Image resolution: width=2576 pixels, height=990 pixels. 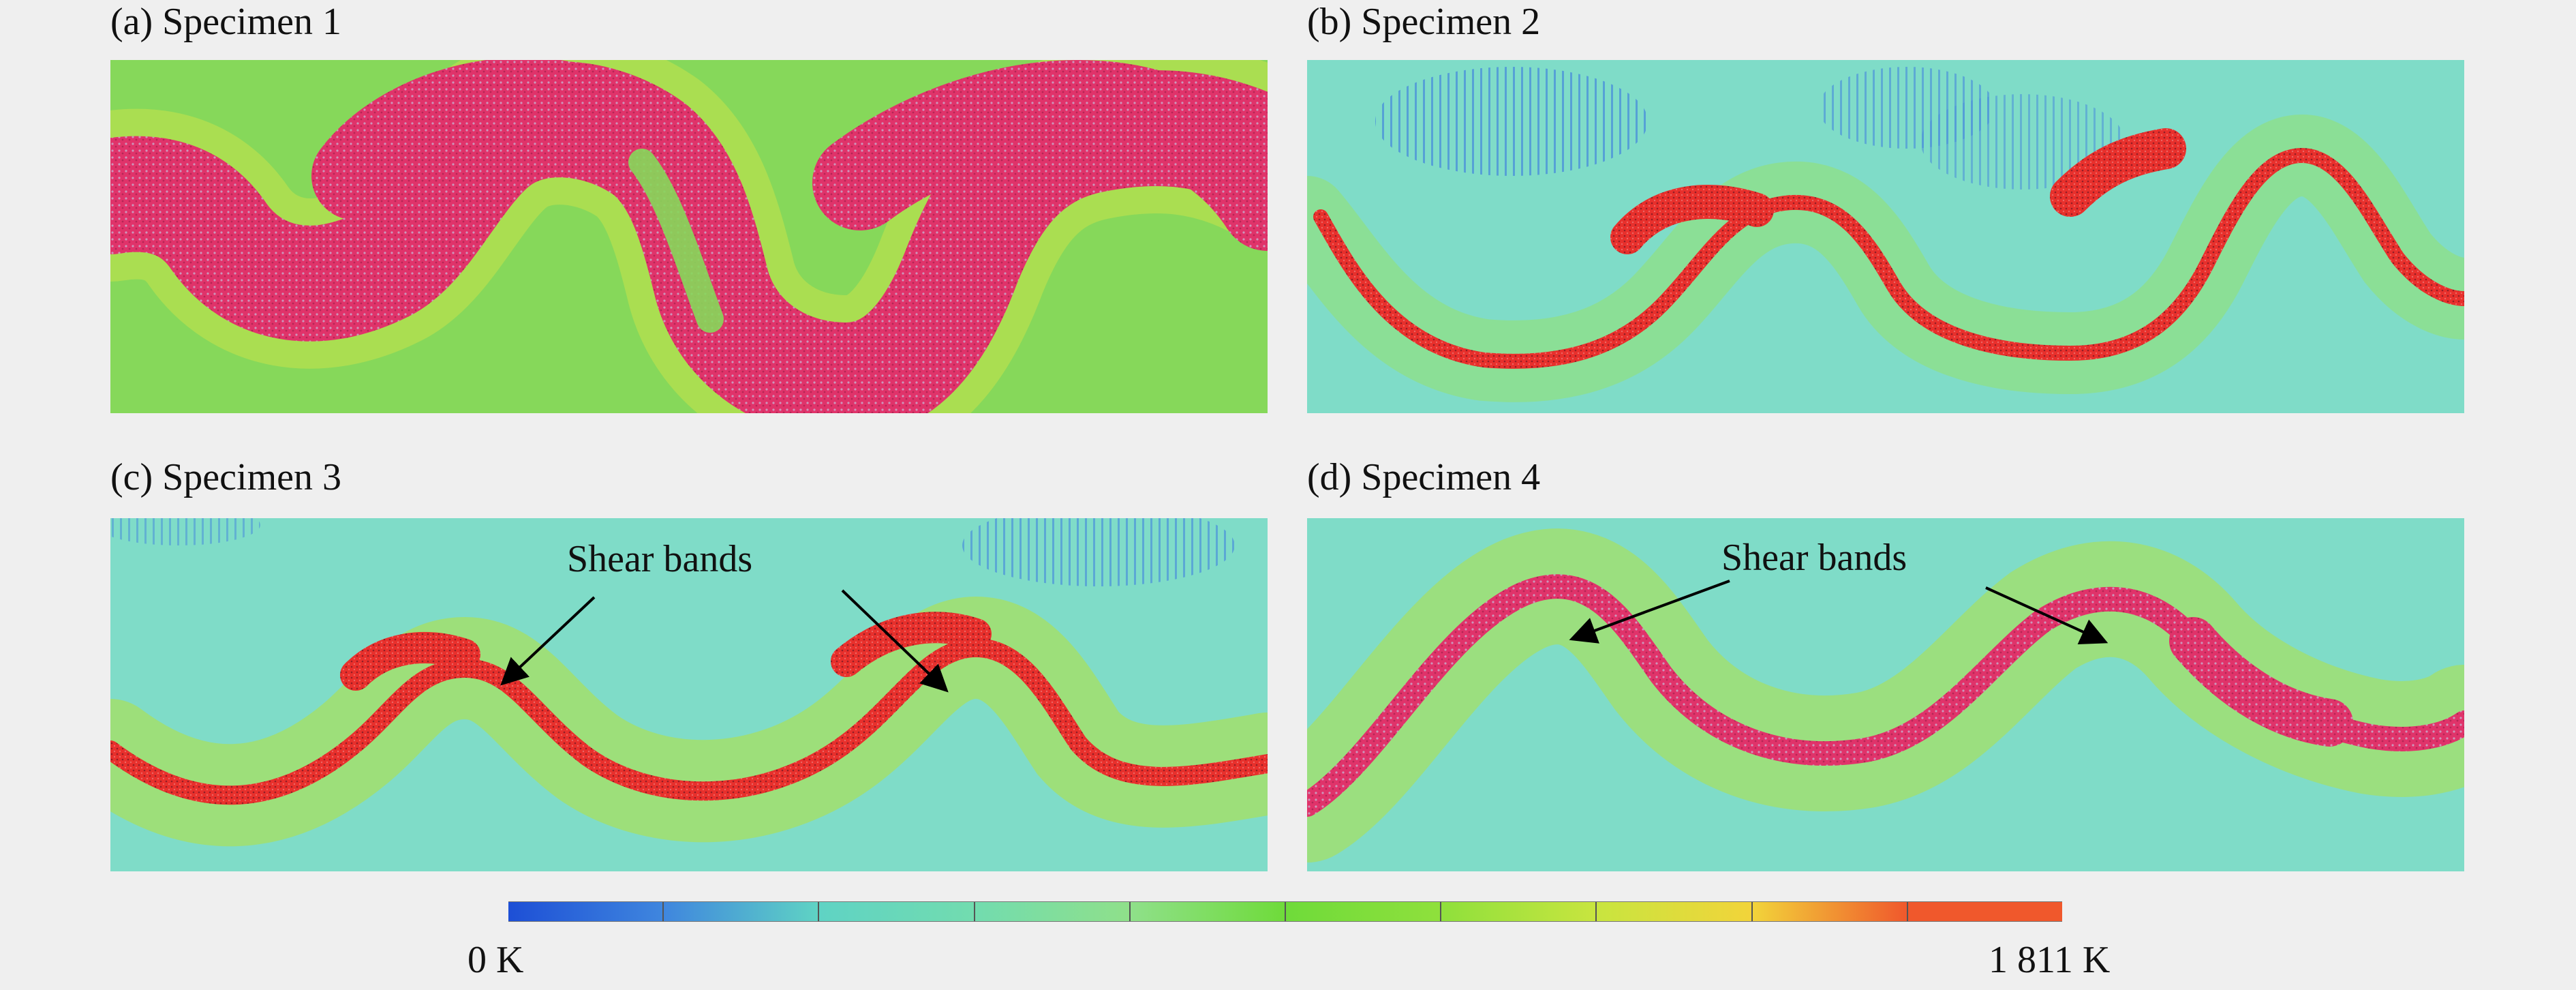 What do you see at coordinates (225, 22) in the screenshot?
I see `panel-a-title: (a) Specimen 1` at bounding box center [225, 22].